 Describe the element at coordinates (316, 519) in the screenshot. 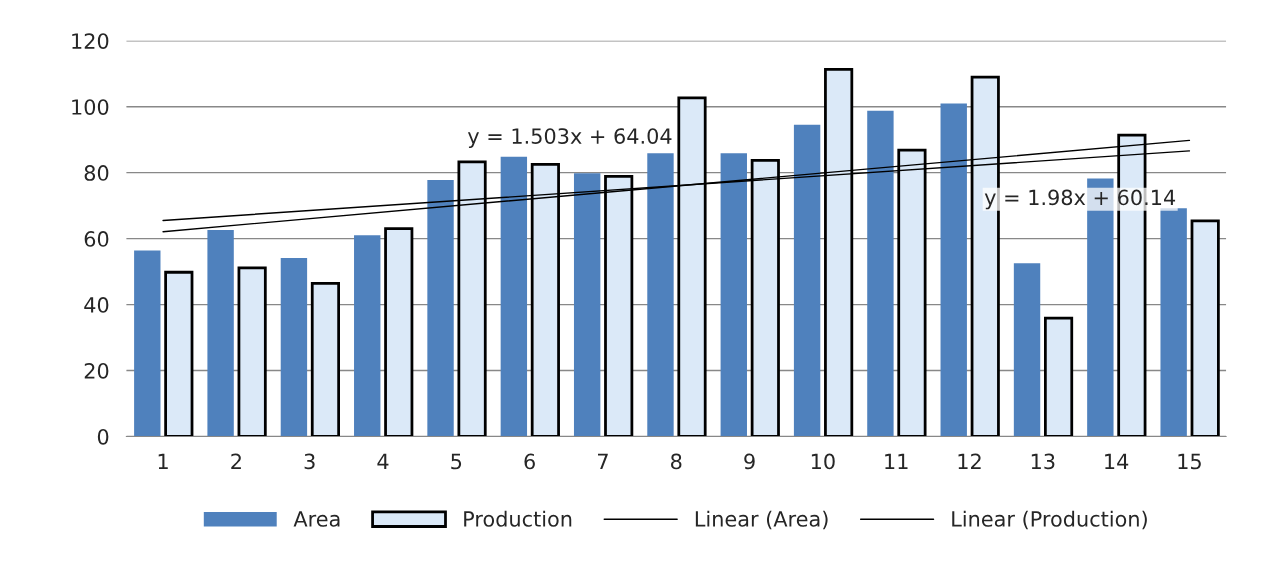

I see `legend-label: Area` at that location.